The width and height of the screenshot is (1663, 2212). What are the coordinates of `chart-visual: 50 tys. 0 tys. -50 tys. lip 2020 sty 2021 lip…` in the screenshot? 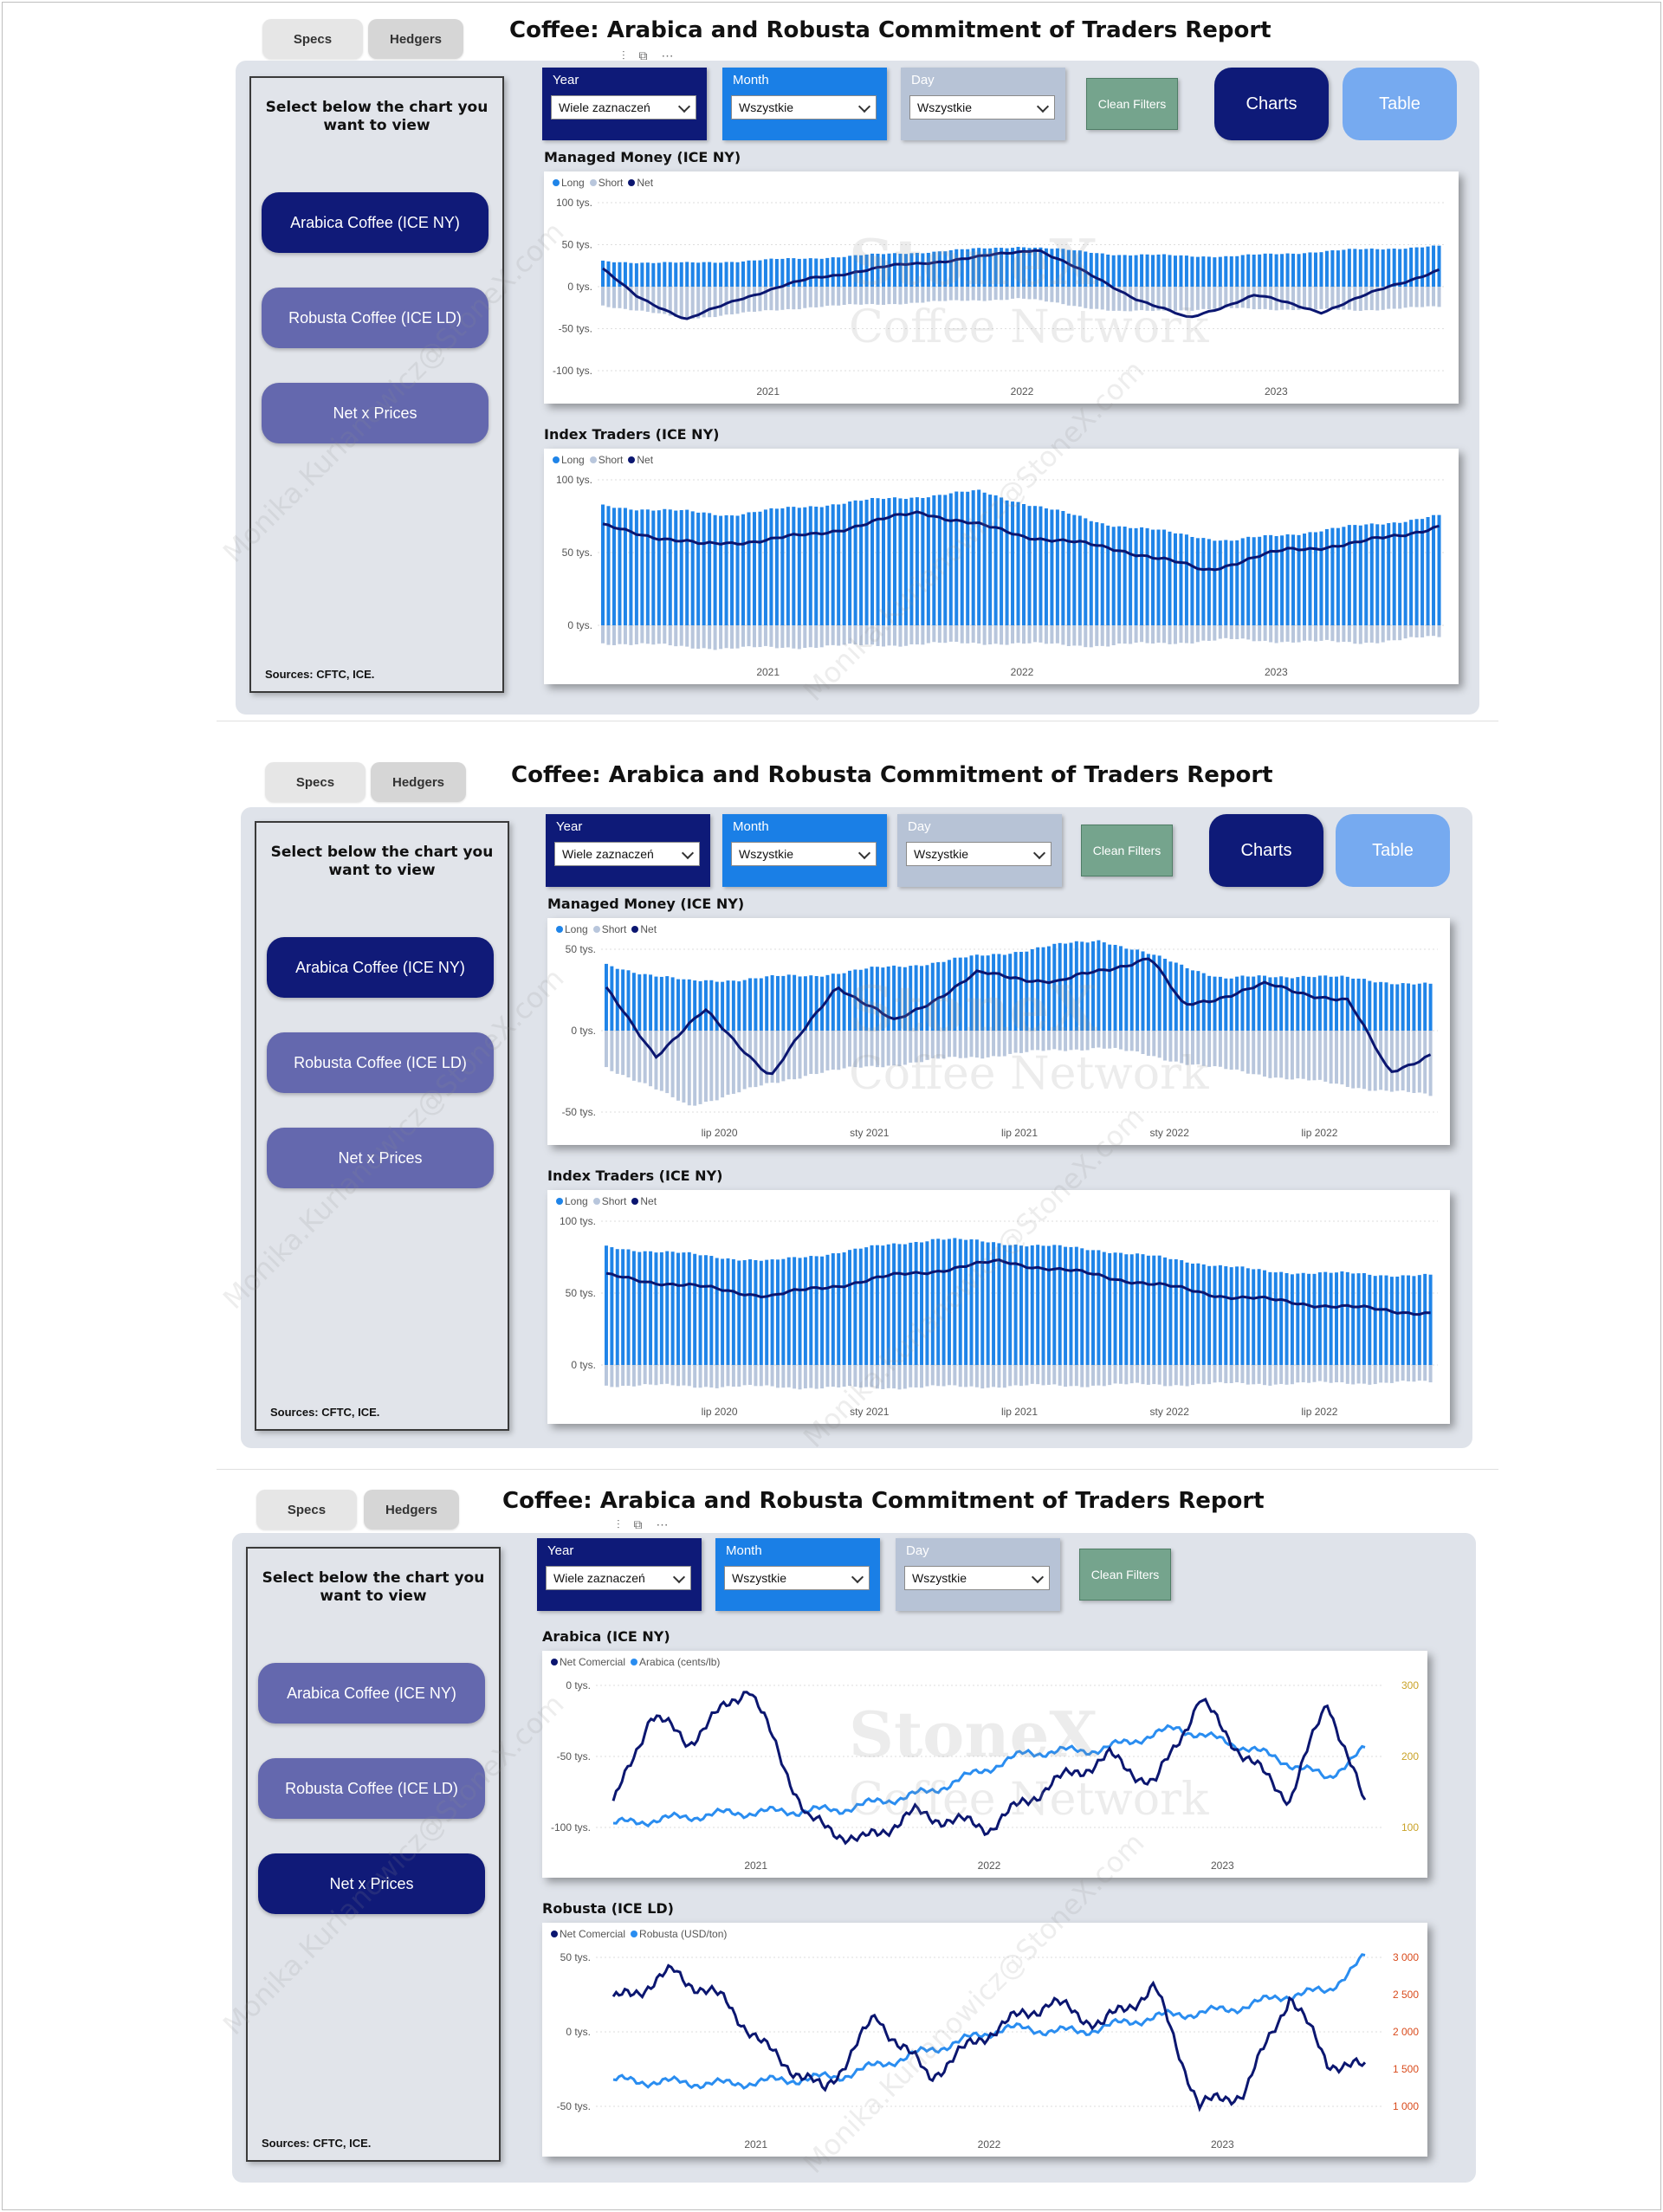 It's located at (998, 1031).